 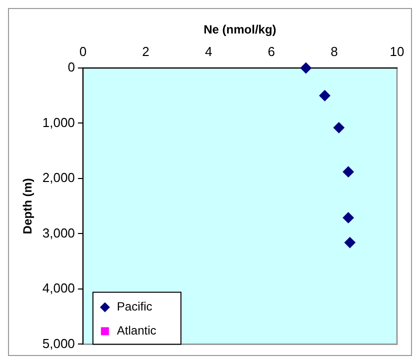 What do you see at coordinates (71, 67) in the screenshot?
I see `y-tick-label: 0` at bounding box center [71, 67].